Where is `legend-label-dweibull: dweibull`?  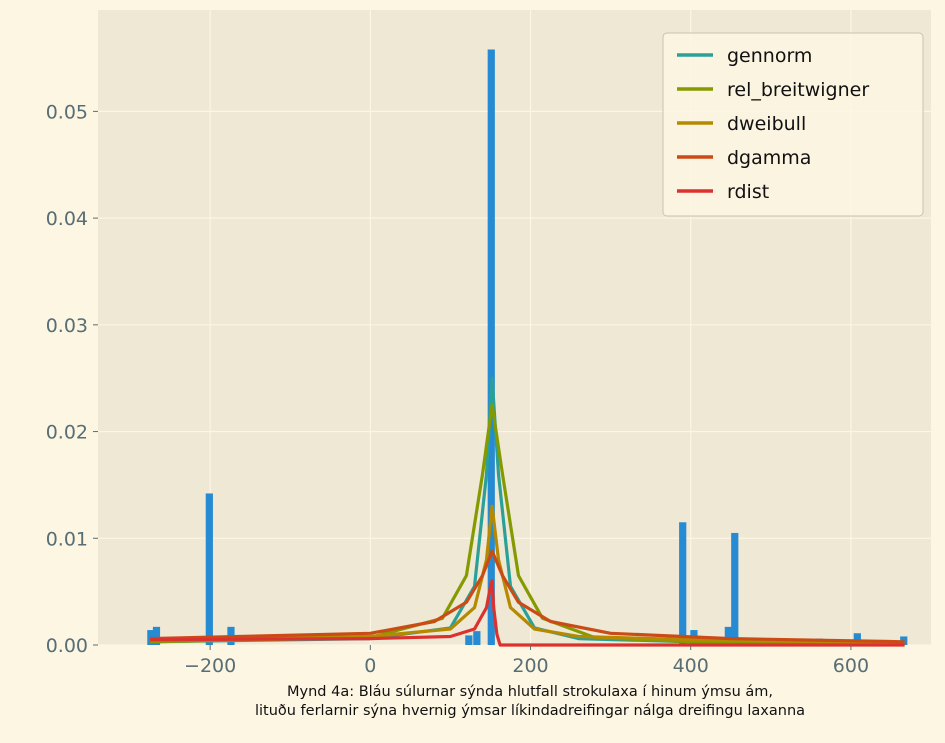 legend-label-dweibull: dweibull is located at coordinates (766, 124).